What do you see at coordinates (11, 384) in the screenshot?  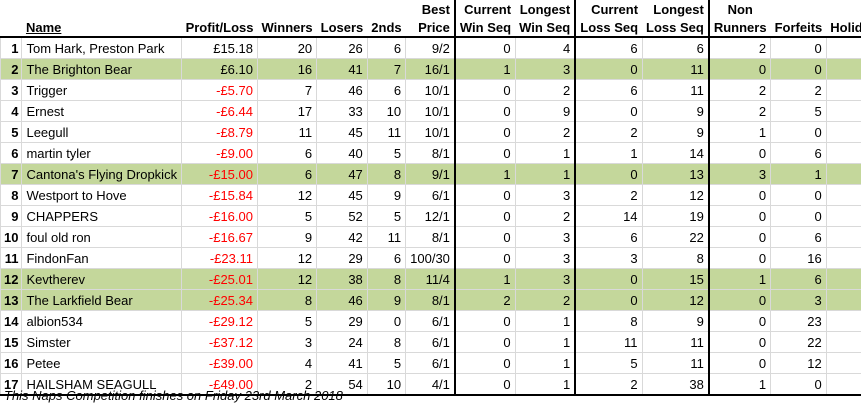 I see `rank-cell: 17` at bounding box center [11, 384].